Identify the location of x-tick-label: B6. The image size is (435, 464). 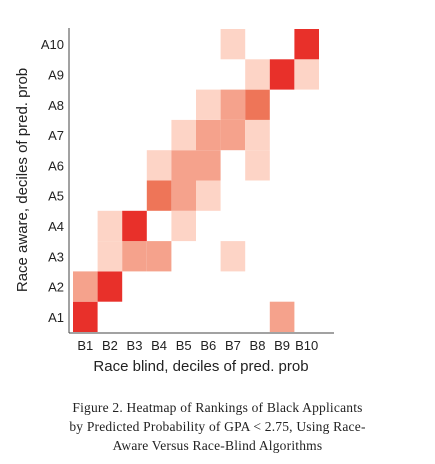
(208, 345).